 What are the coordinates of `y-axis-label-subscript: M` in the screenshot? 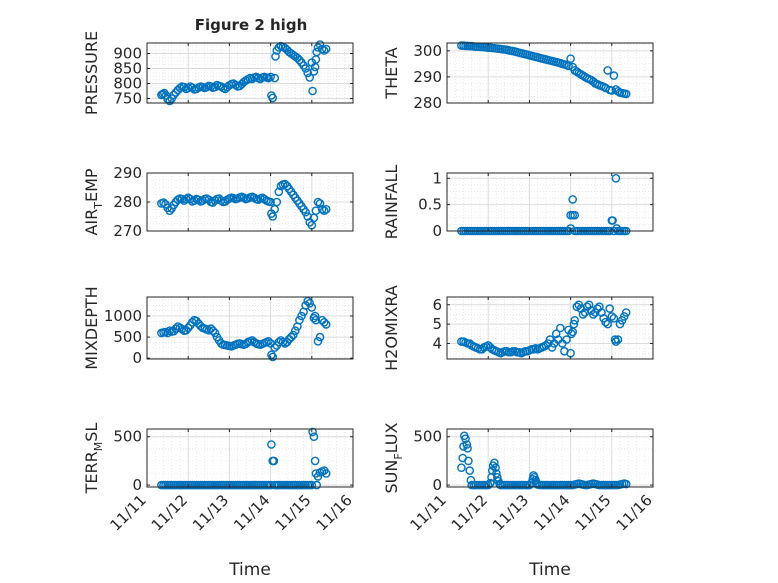 It's located at (98, 447).